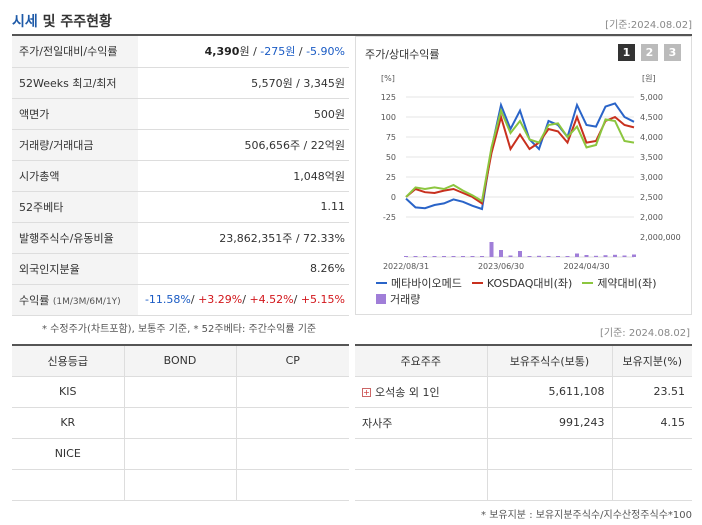 Image resolution: width=702 pixels, height=525 pixels. I want to click on holders-header: 보유주식수(보통), so click(549, 361).